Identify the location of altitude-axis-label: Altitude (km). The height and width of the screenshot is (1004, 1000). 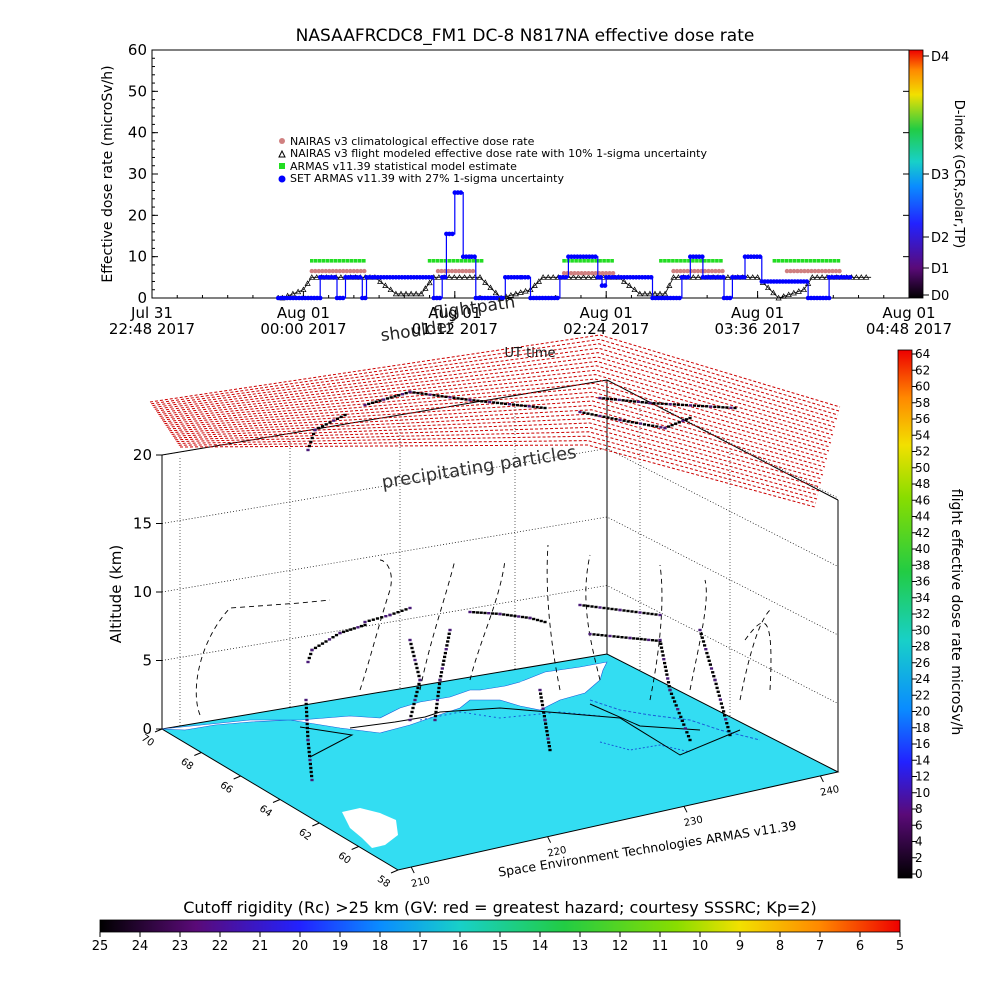
(116, 594).